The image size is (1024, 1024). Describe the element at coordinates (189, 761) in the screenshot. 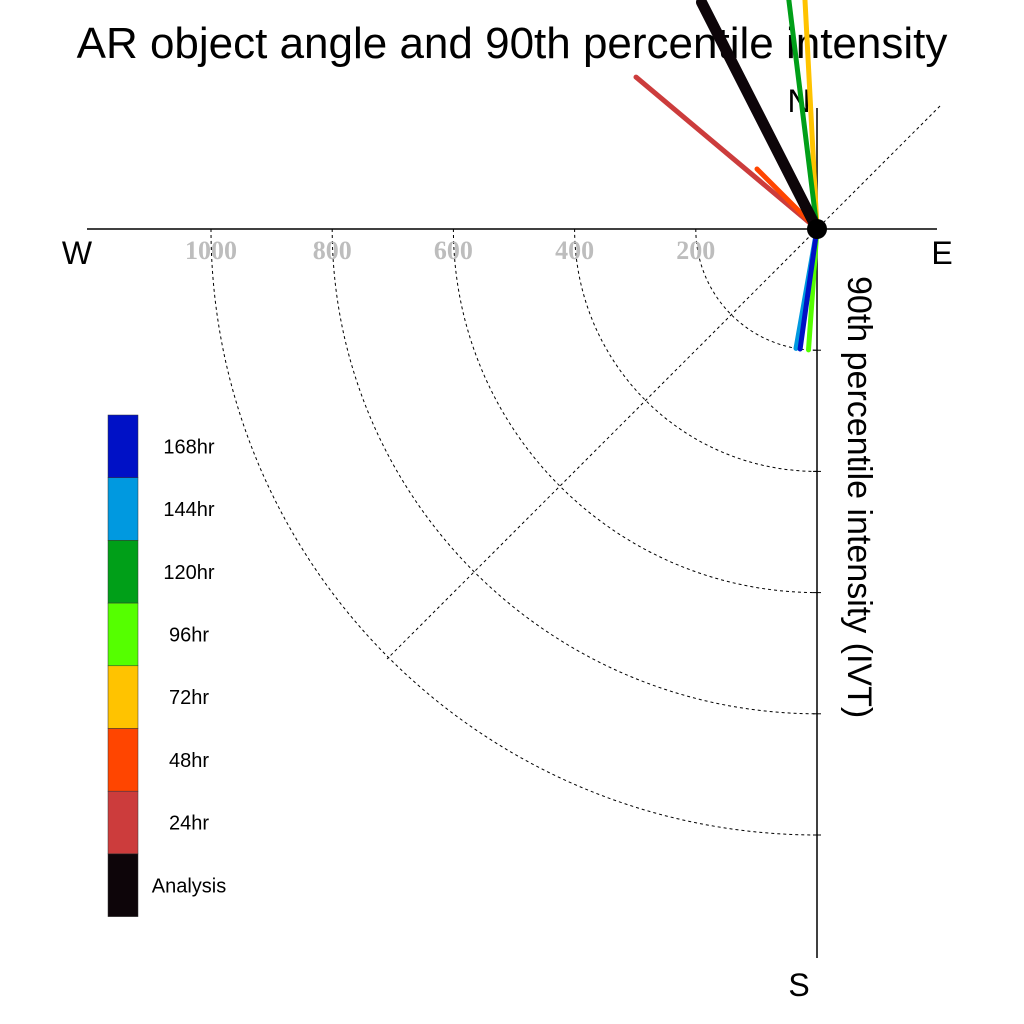

I see `legend-label-48hr: 48hr` at that location.